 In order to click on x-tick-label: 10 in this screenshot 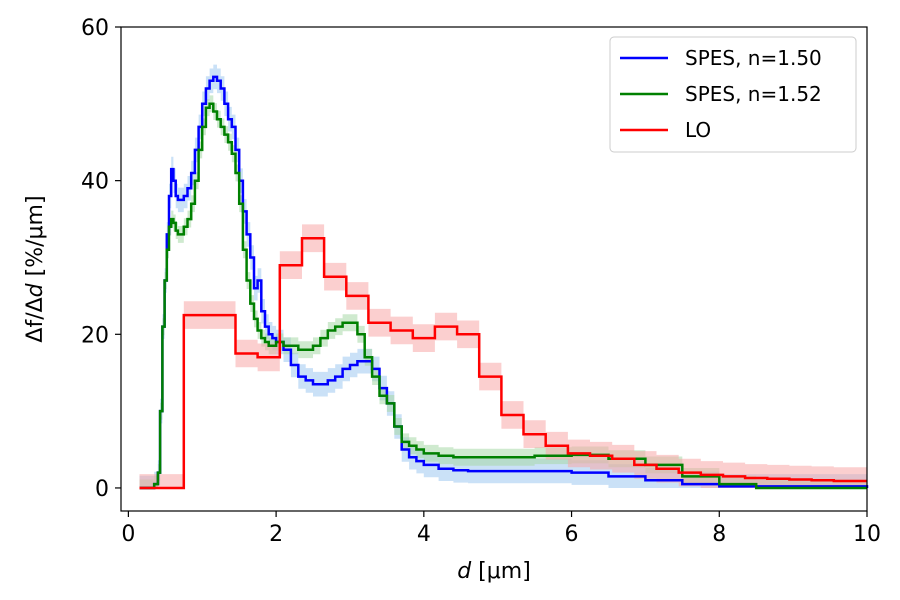, I will do `click(867, 534)`.